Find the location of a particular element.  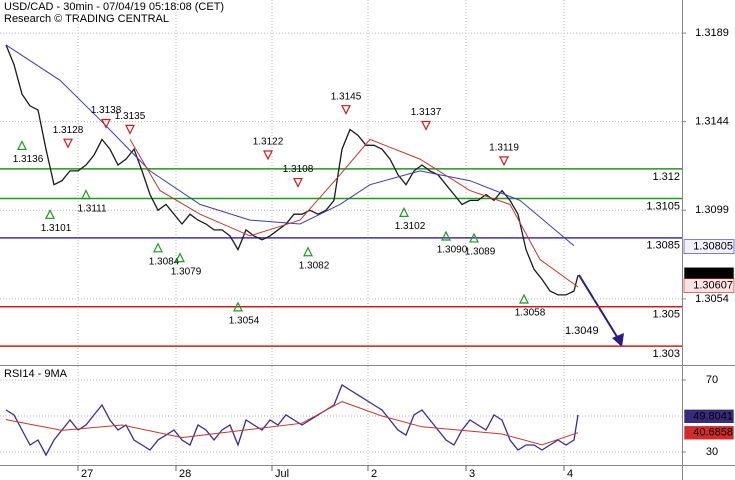

x-tick-label: 4 is located at coordinates (570, 474).